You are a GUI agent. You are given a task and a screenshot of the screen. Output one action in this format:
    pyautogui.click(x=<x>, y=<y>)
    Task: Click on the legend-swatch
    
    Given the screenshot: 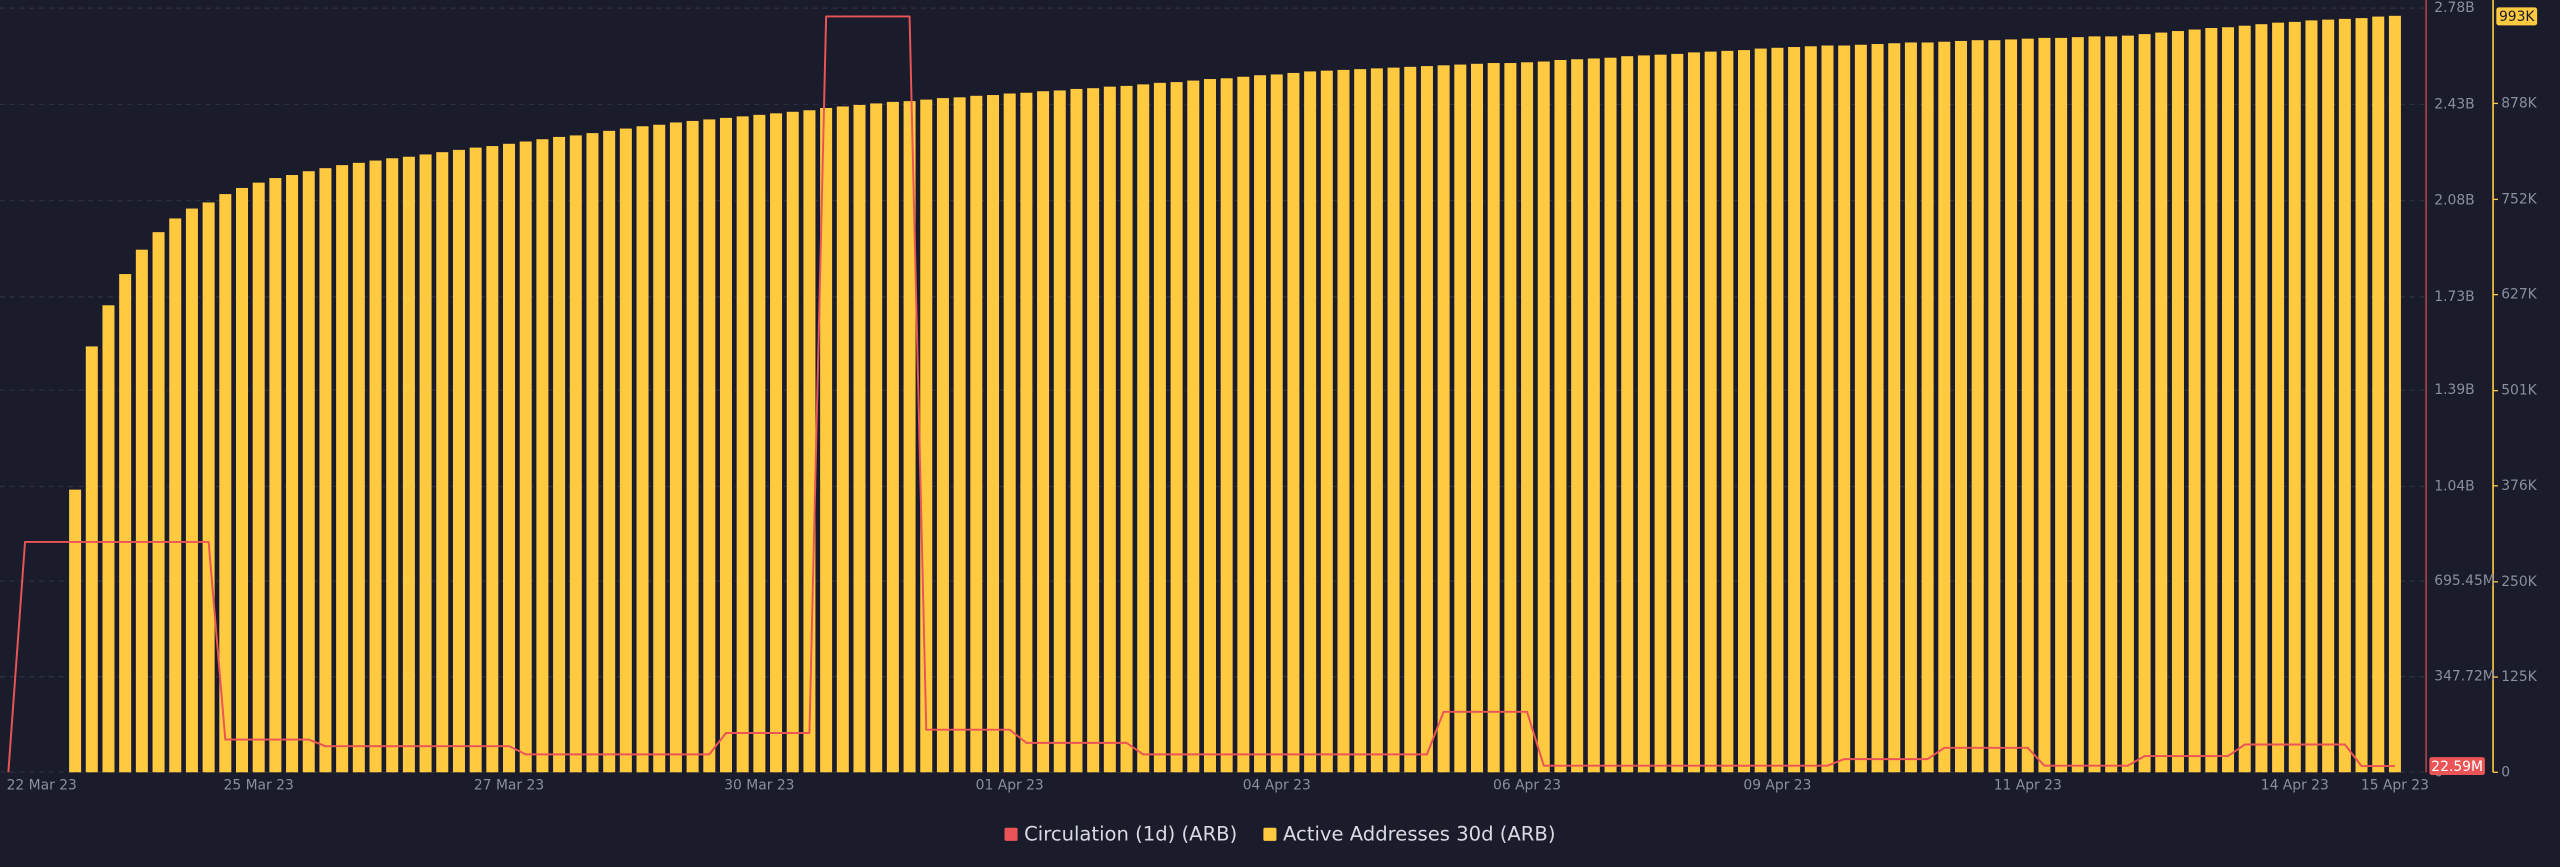 What is the action you would take?
    pyautogui.click(x=1270, y=834)
    